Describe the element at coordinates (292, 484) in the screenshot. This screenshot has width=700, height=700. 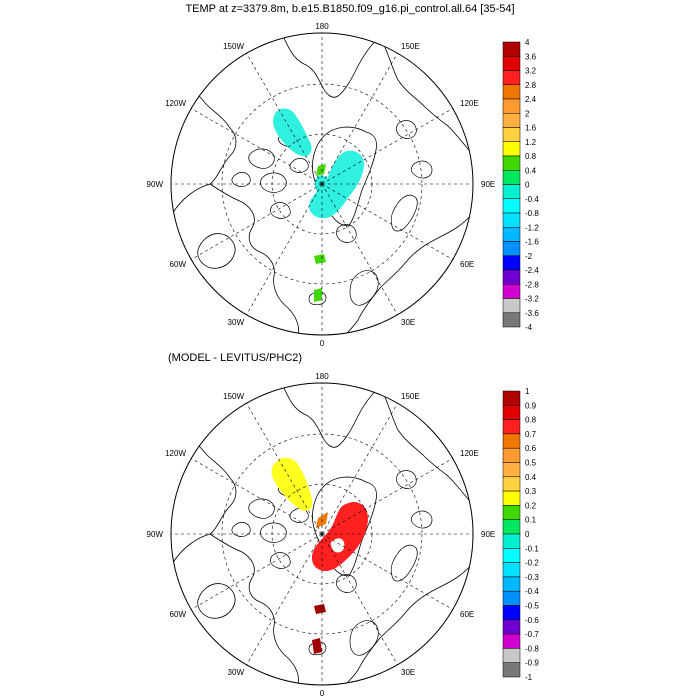
I see `bottom-yellow-patch` at that location.